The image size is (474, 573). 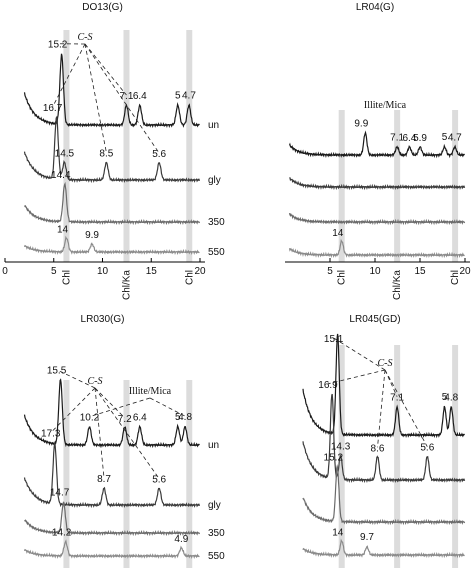 What do you see at coordinates (374, 319) in the screenshot?
I see `panel-title: LR045(GD)` at bounding box center [374, 319].